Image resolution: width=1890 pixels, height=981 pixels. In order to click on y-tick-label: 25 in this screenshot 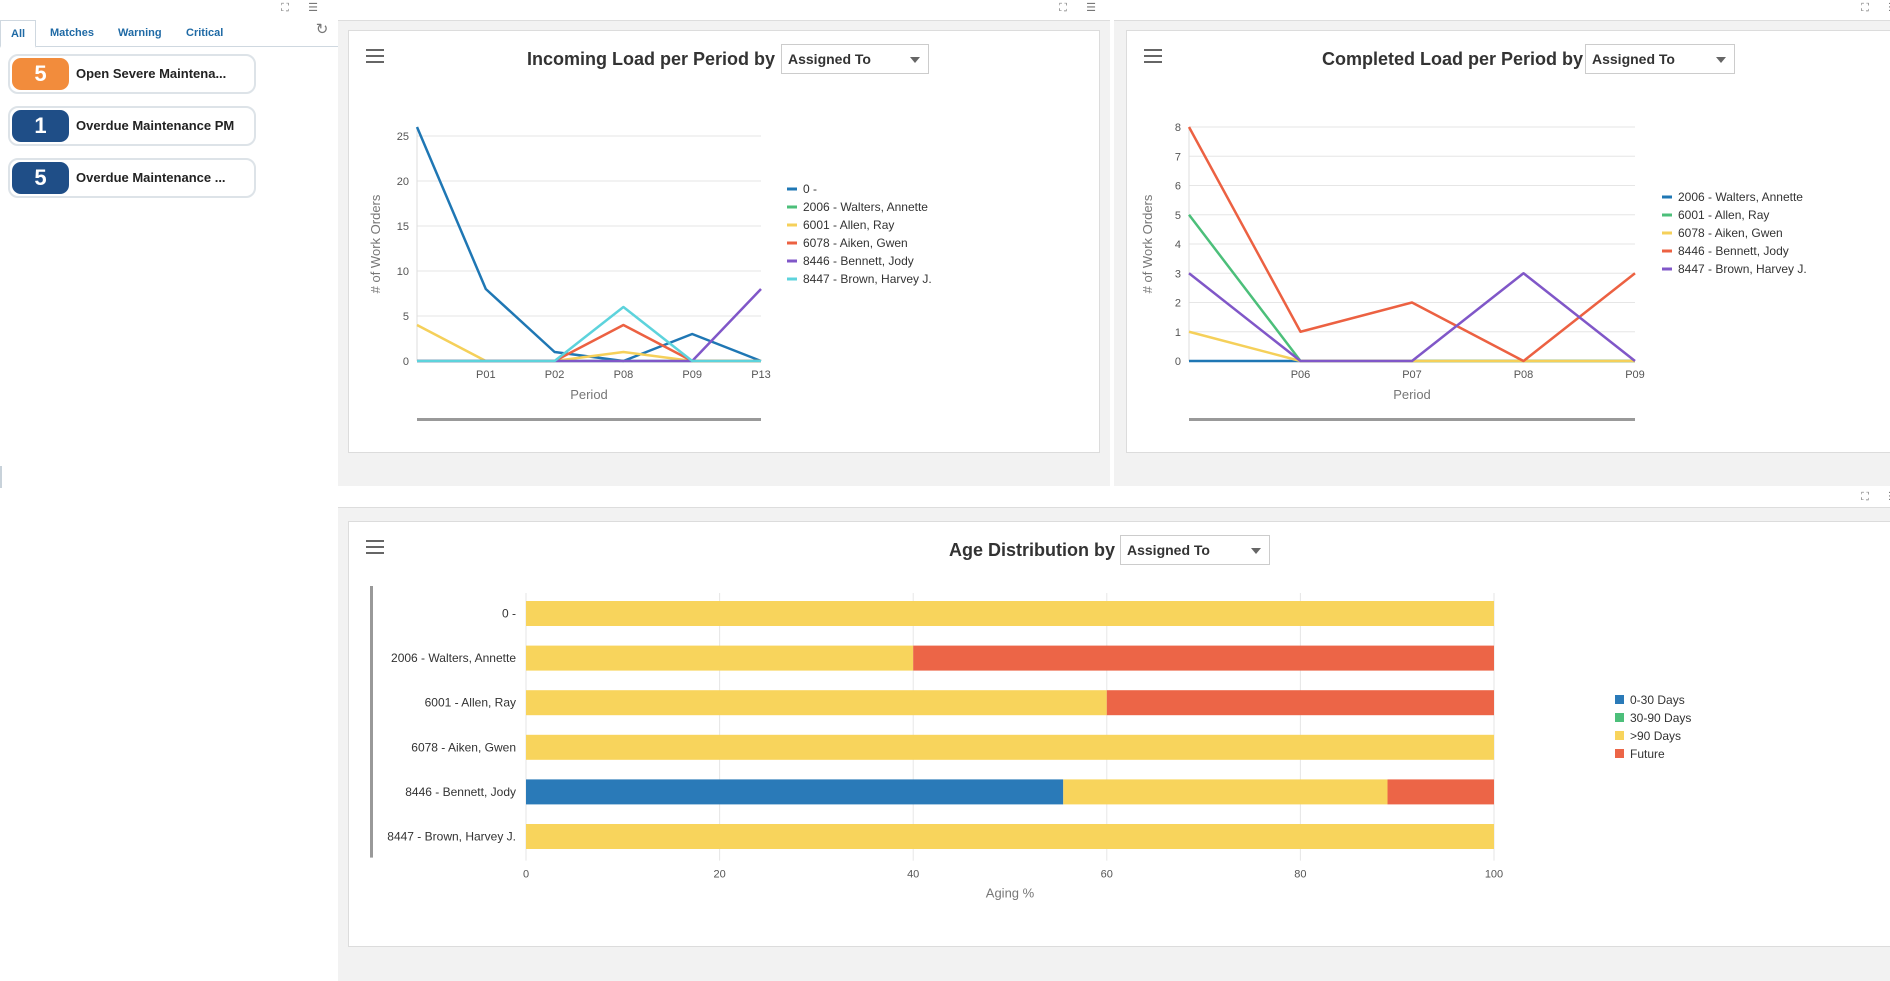, I will do `click(403, 137)`.